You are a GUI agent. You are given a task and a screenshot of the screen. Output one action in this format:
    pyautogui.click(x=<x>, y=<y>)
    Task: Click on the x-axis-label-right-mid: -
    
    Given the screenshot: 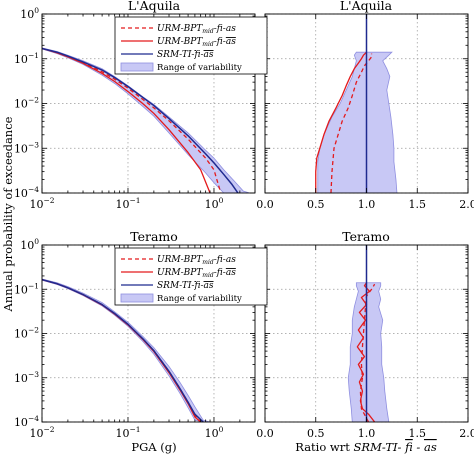 What is the action you would take?
    pyautogui.click(x=418, y=447)
    